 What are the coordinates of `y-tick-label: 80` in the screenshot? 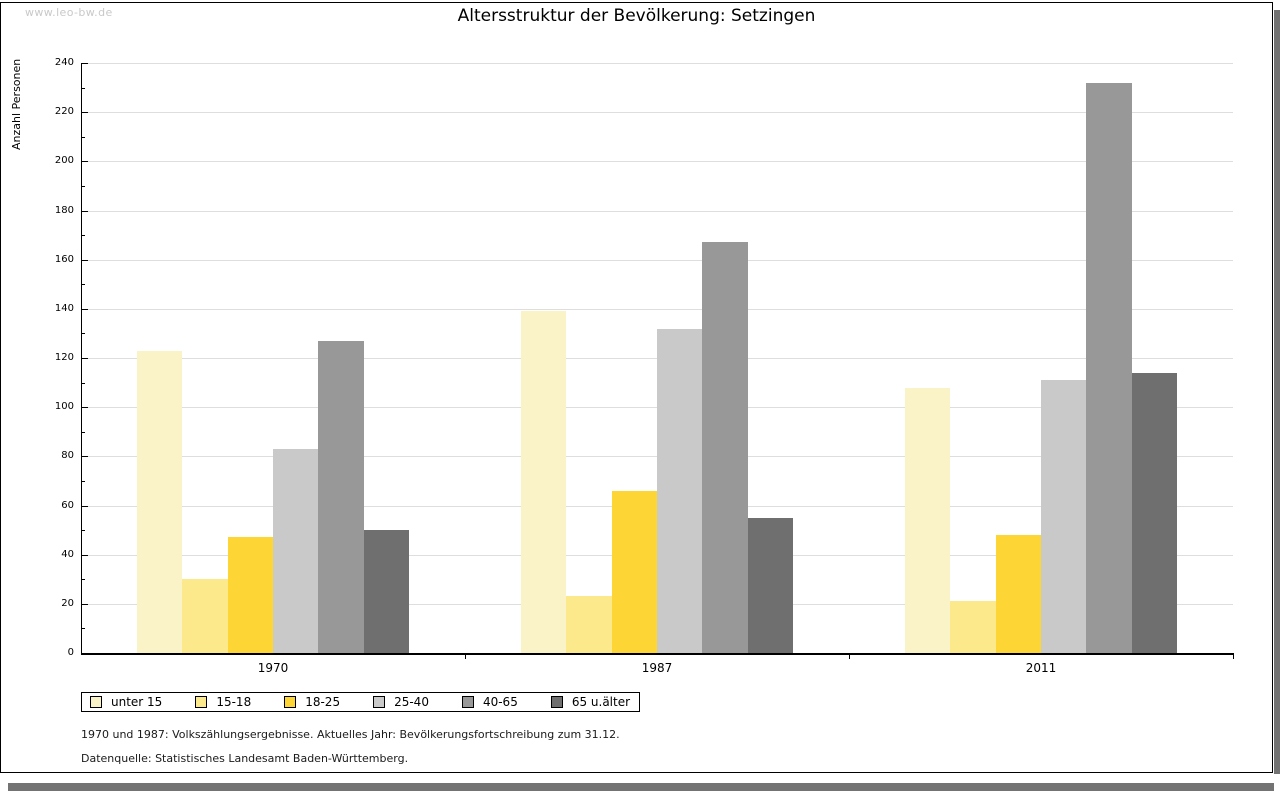 It's located at (67, 455).